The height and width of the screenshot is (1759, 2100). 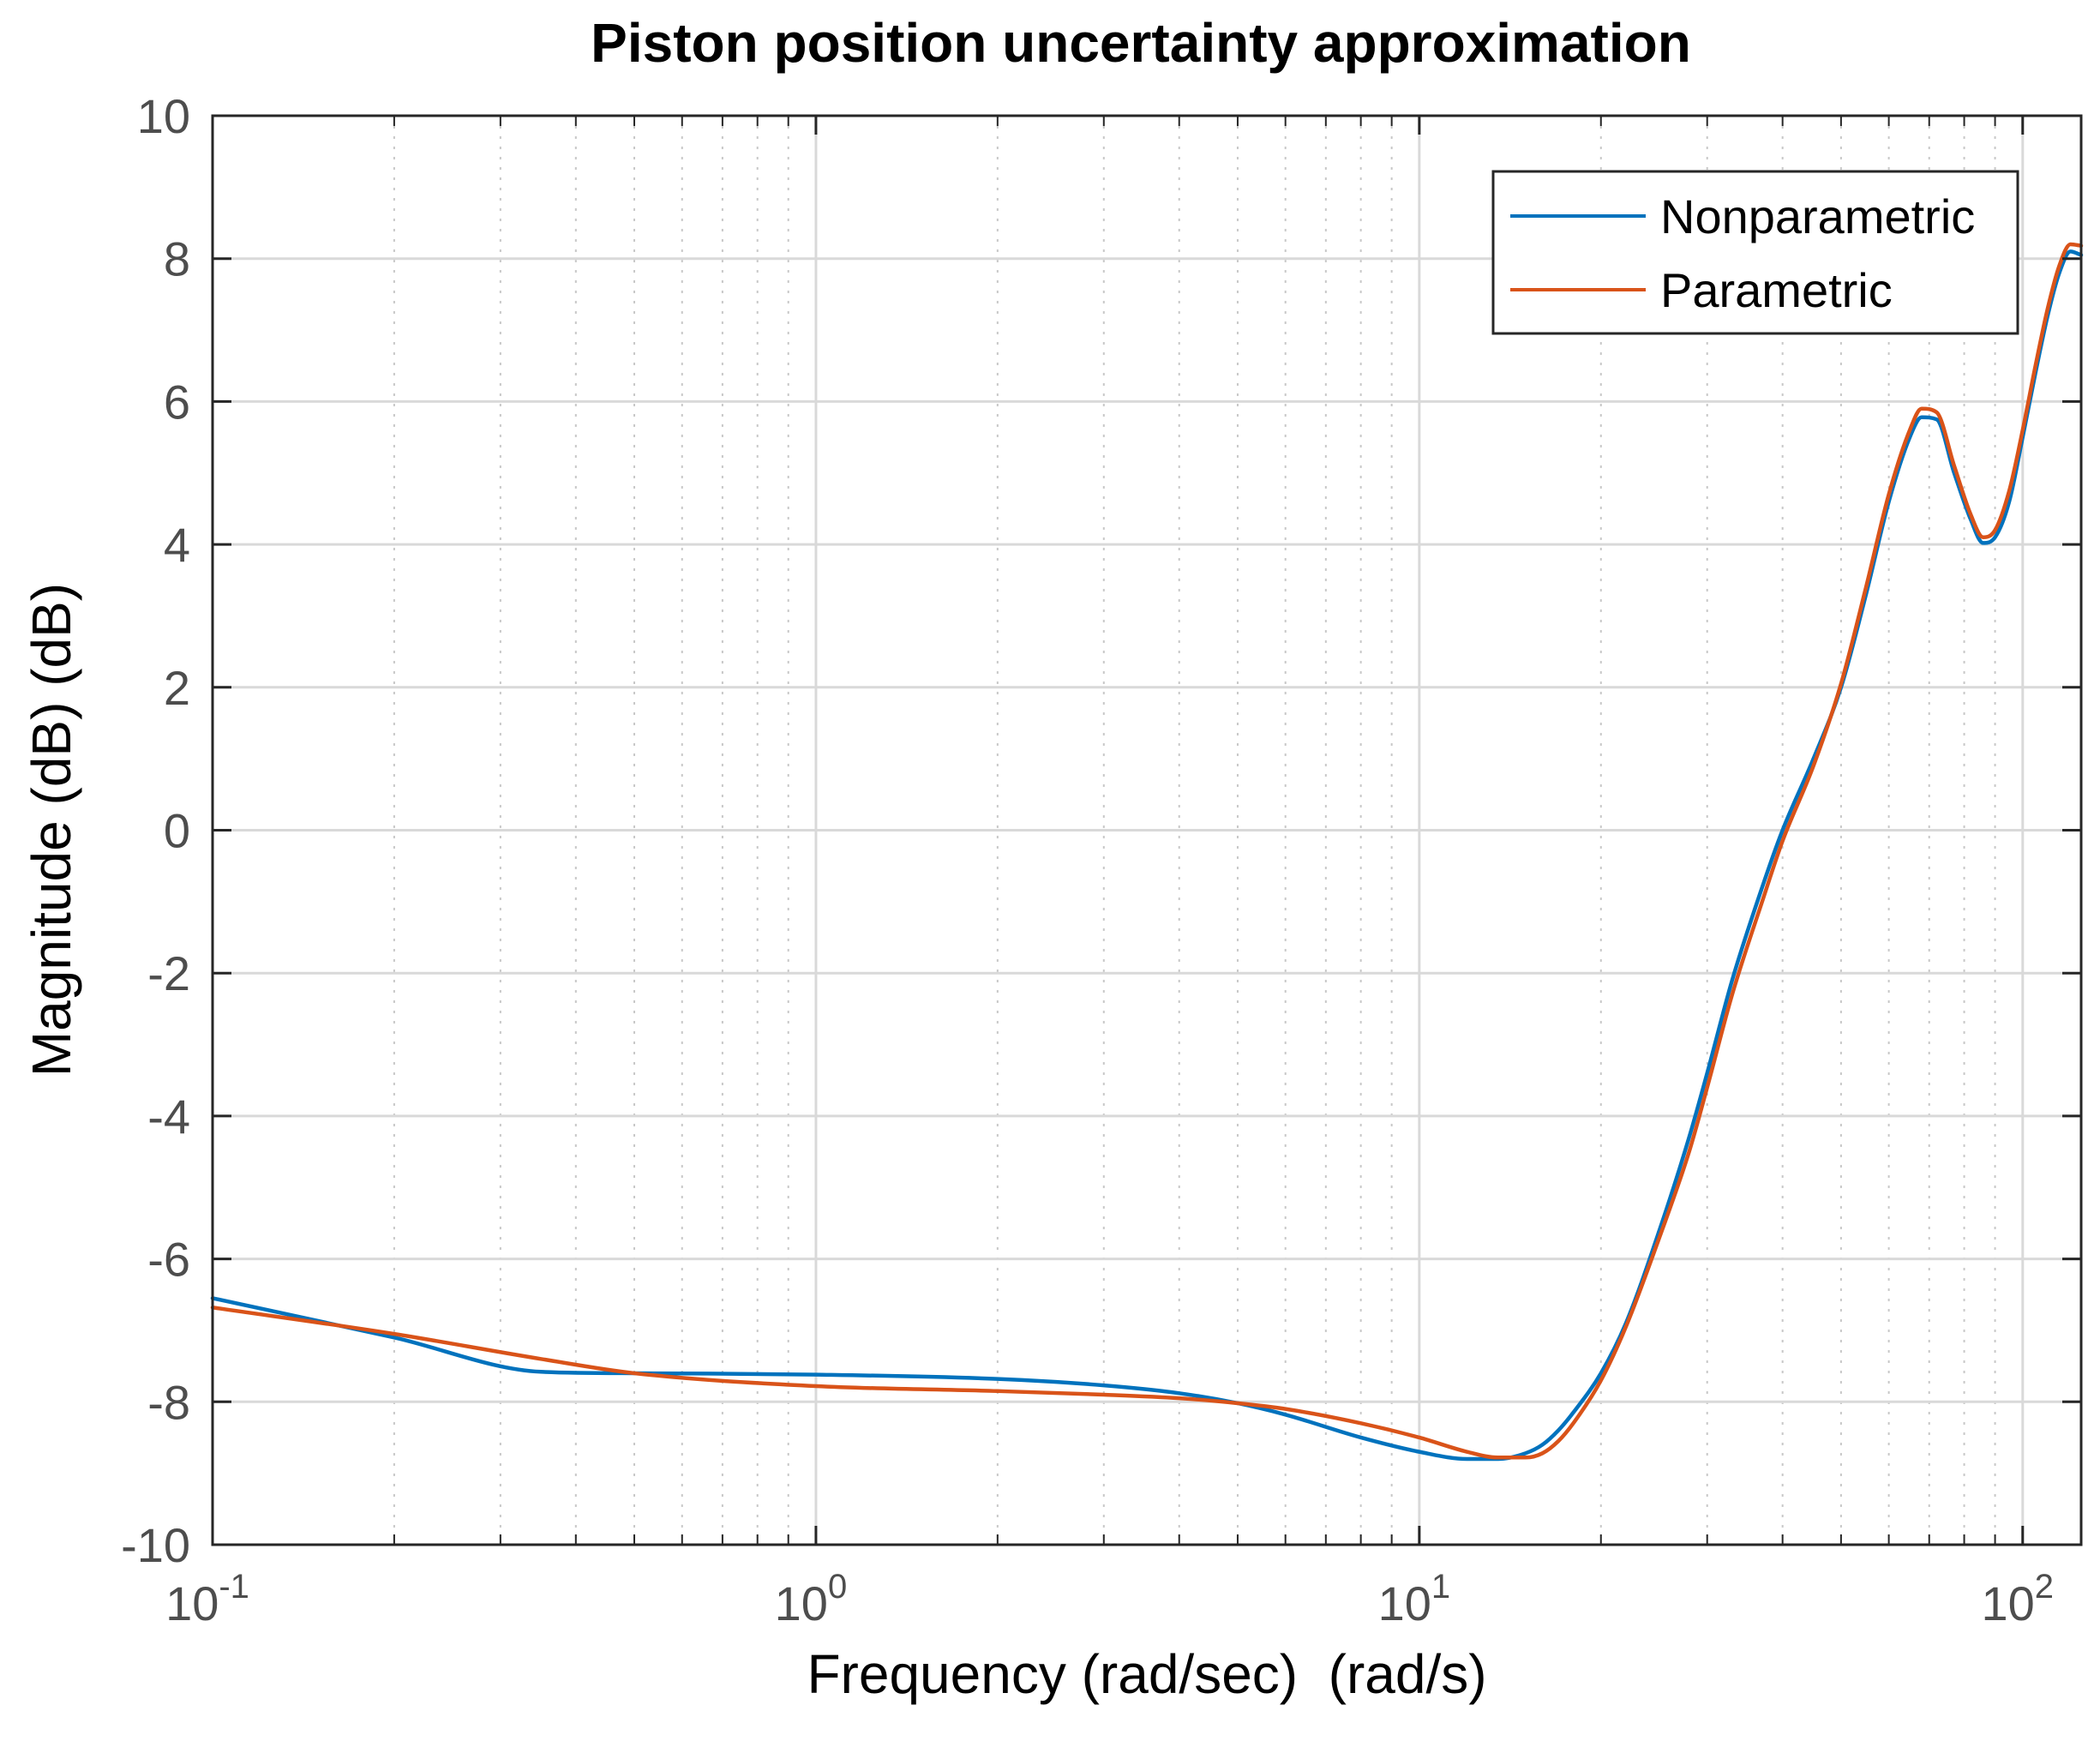 I want to click on y-tick-label: -8, so click(x=168, y=1402).